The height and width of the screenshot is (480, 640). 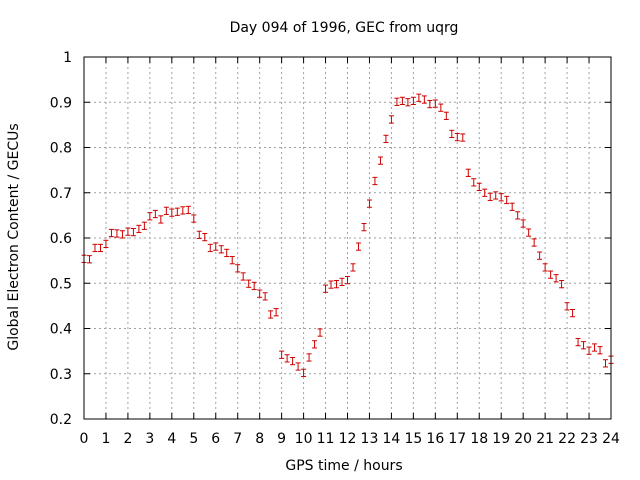 What do you see at coordinates (589, 439) in the screenshot?
I see `x-tick-label: 23` at bounding box center [589, 439].